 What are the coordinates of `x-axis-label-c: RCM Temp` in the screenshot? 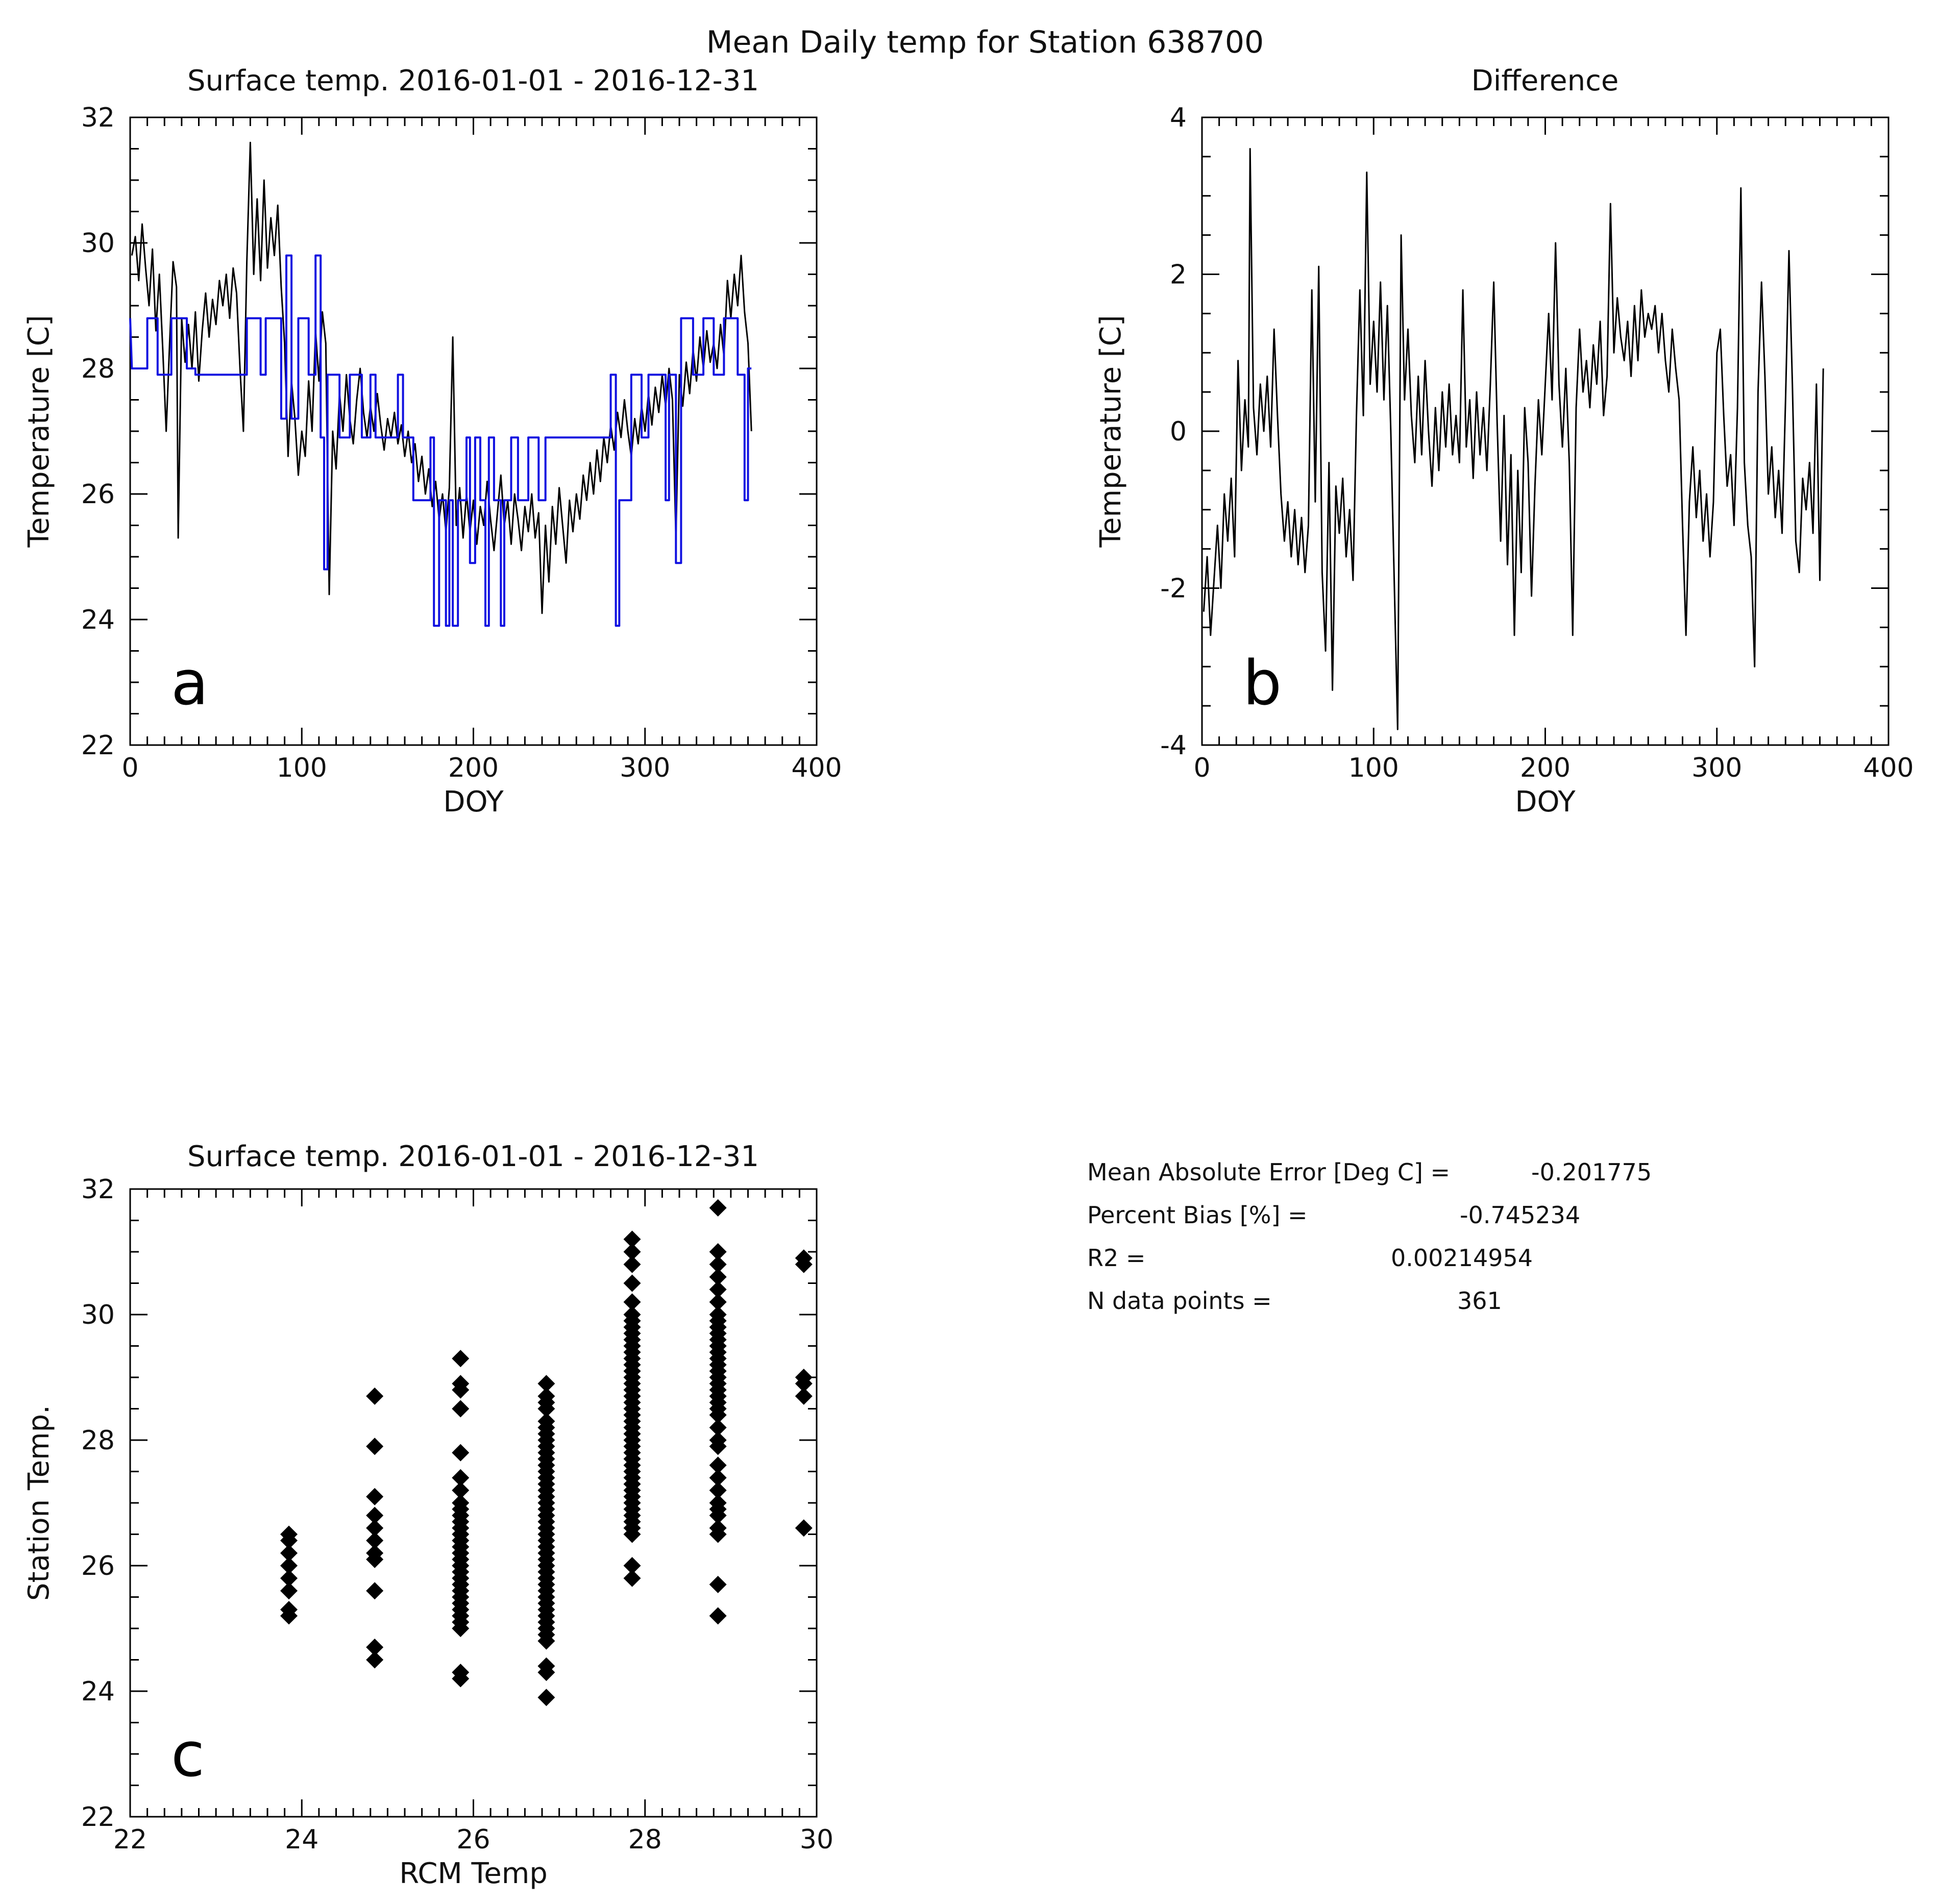 It's located at (473, 1873).